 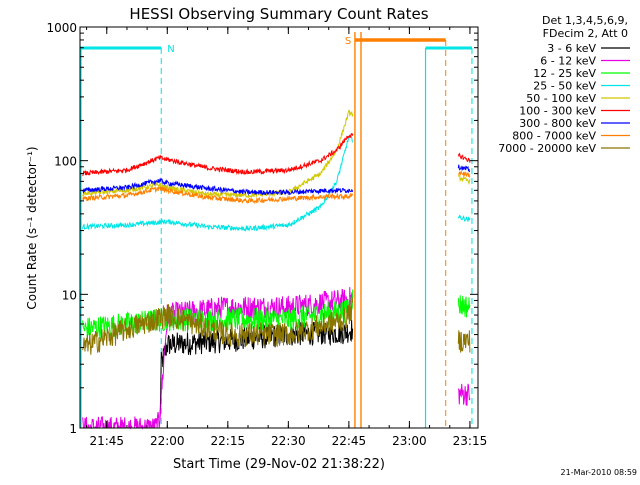 I want to click on x-tick-label: 23:00, so click(x=409, y=441).